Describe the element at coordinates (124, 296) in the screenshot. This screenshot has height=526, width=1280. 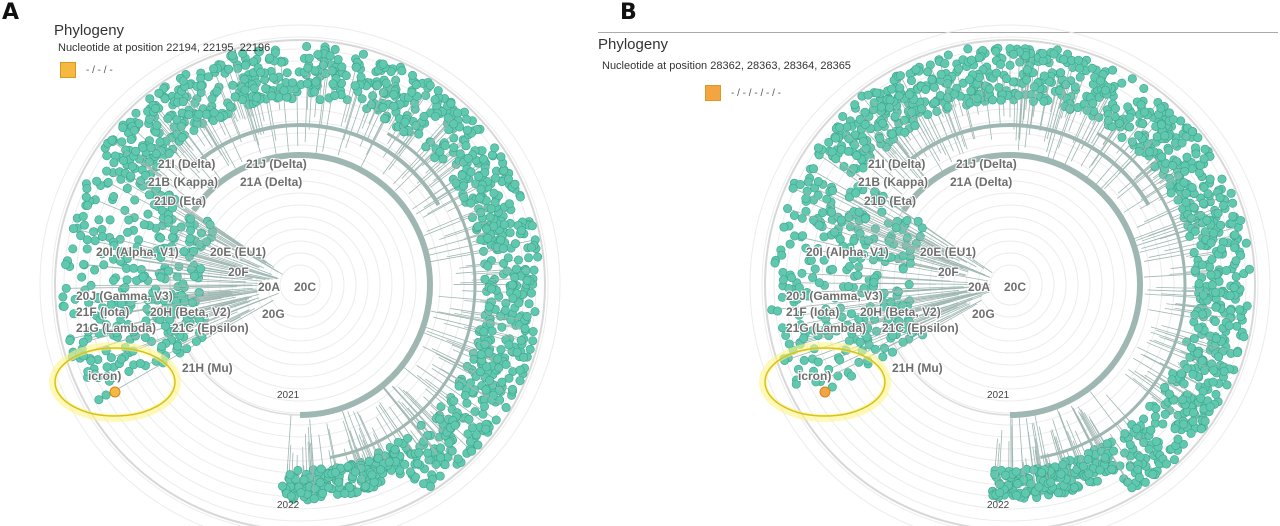
I see `clade-label: 20J (Gamma, V3)` at that location.